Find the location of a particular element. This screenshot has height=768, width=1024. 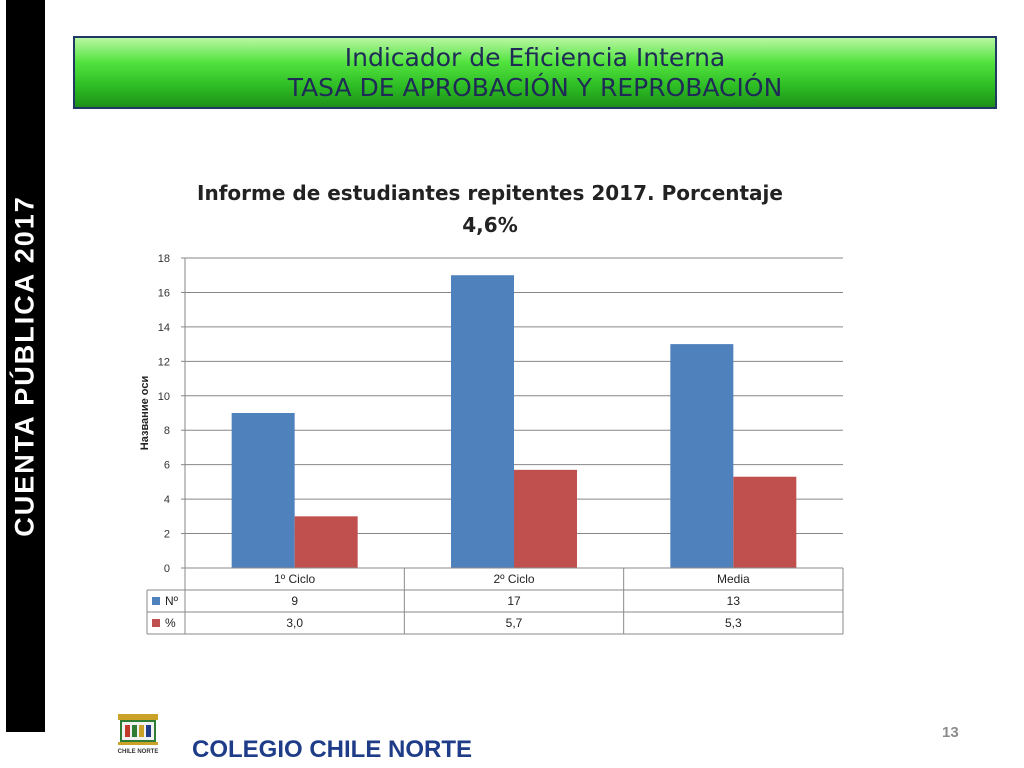

y-axis-label: Название оси is located at coordinates (145, 413).